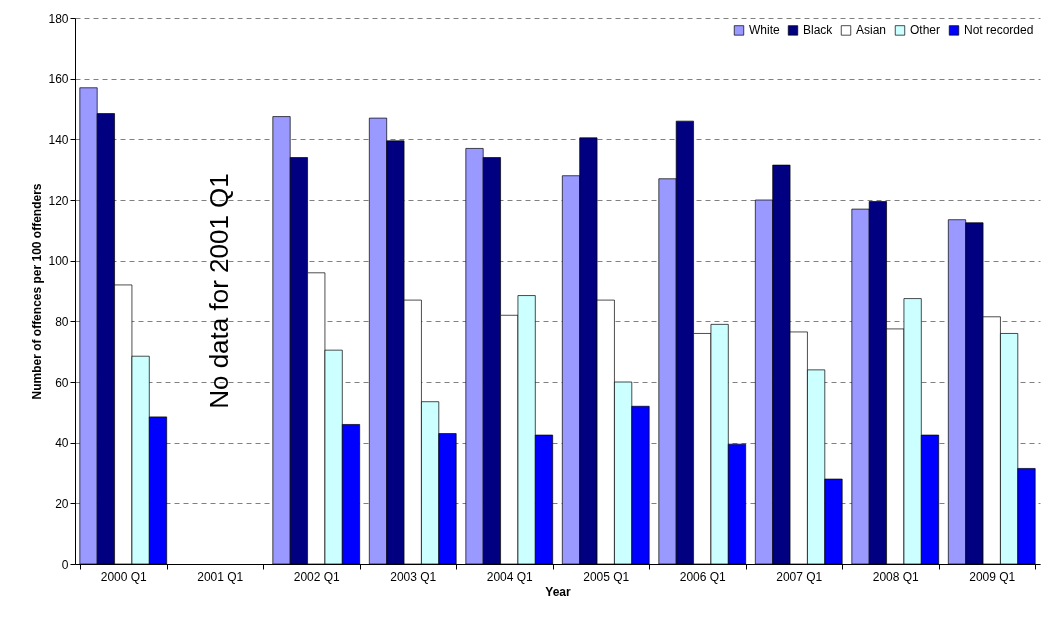  Describe the element at coordinates (413, 576) in the screenshot. I see `x-tick-label: 2003 Q1` at that location.